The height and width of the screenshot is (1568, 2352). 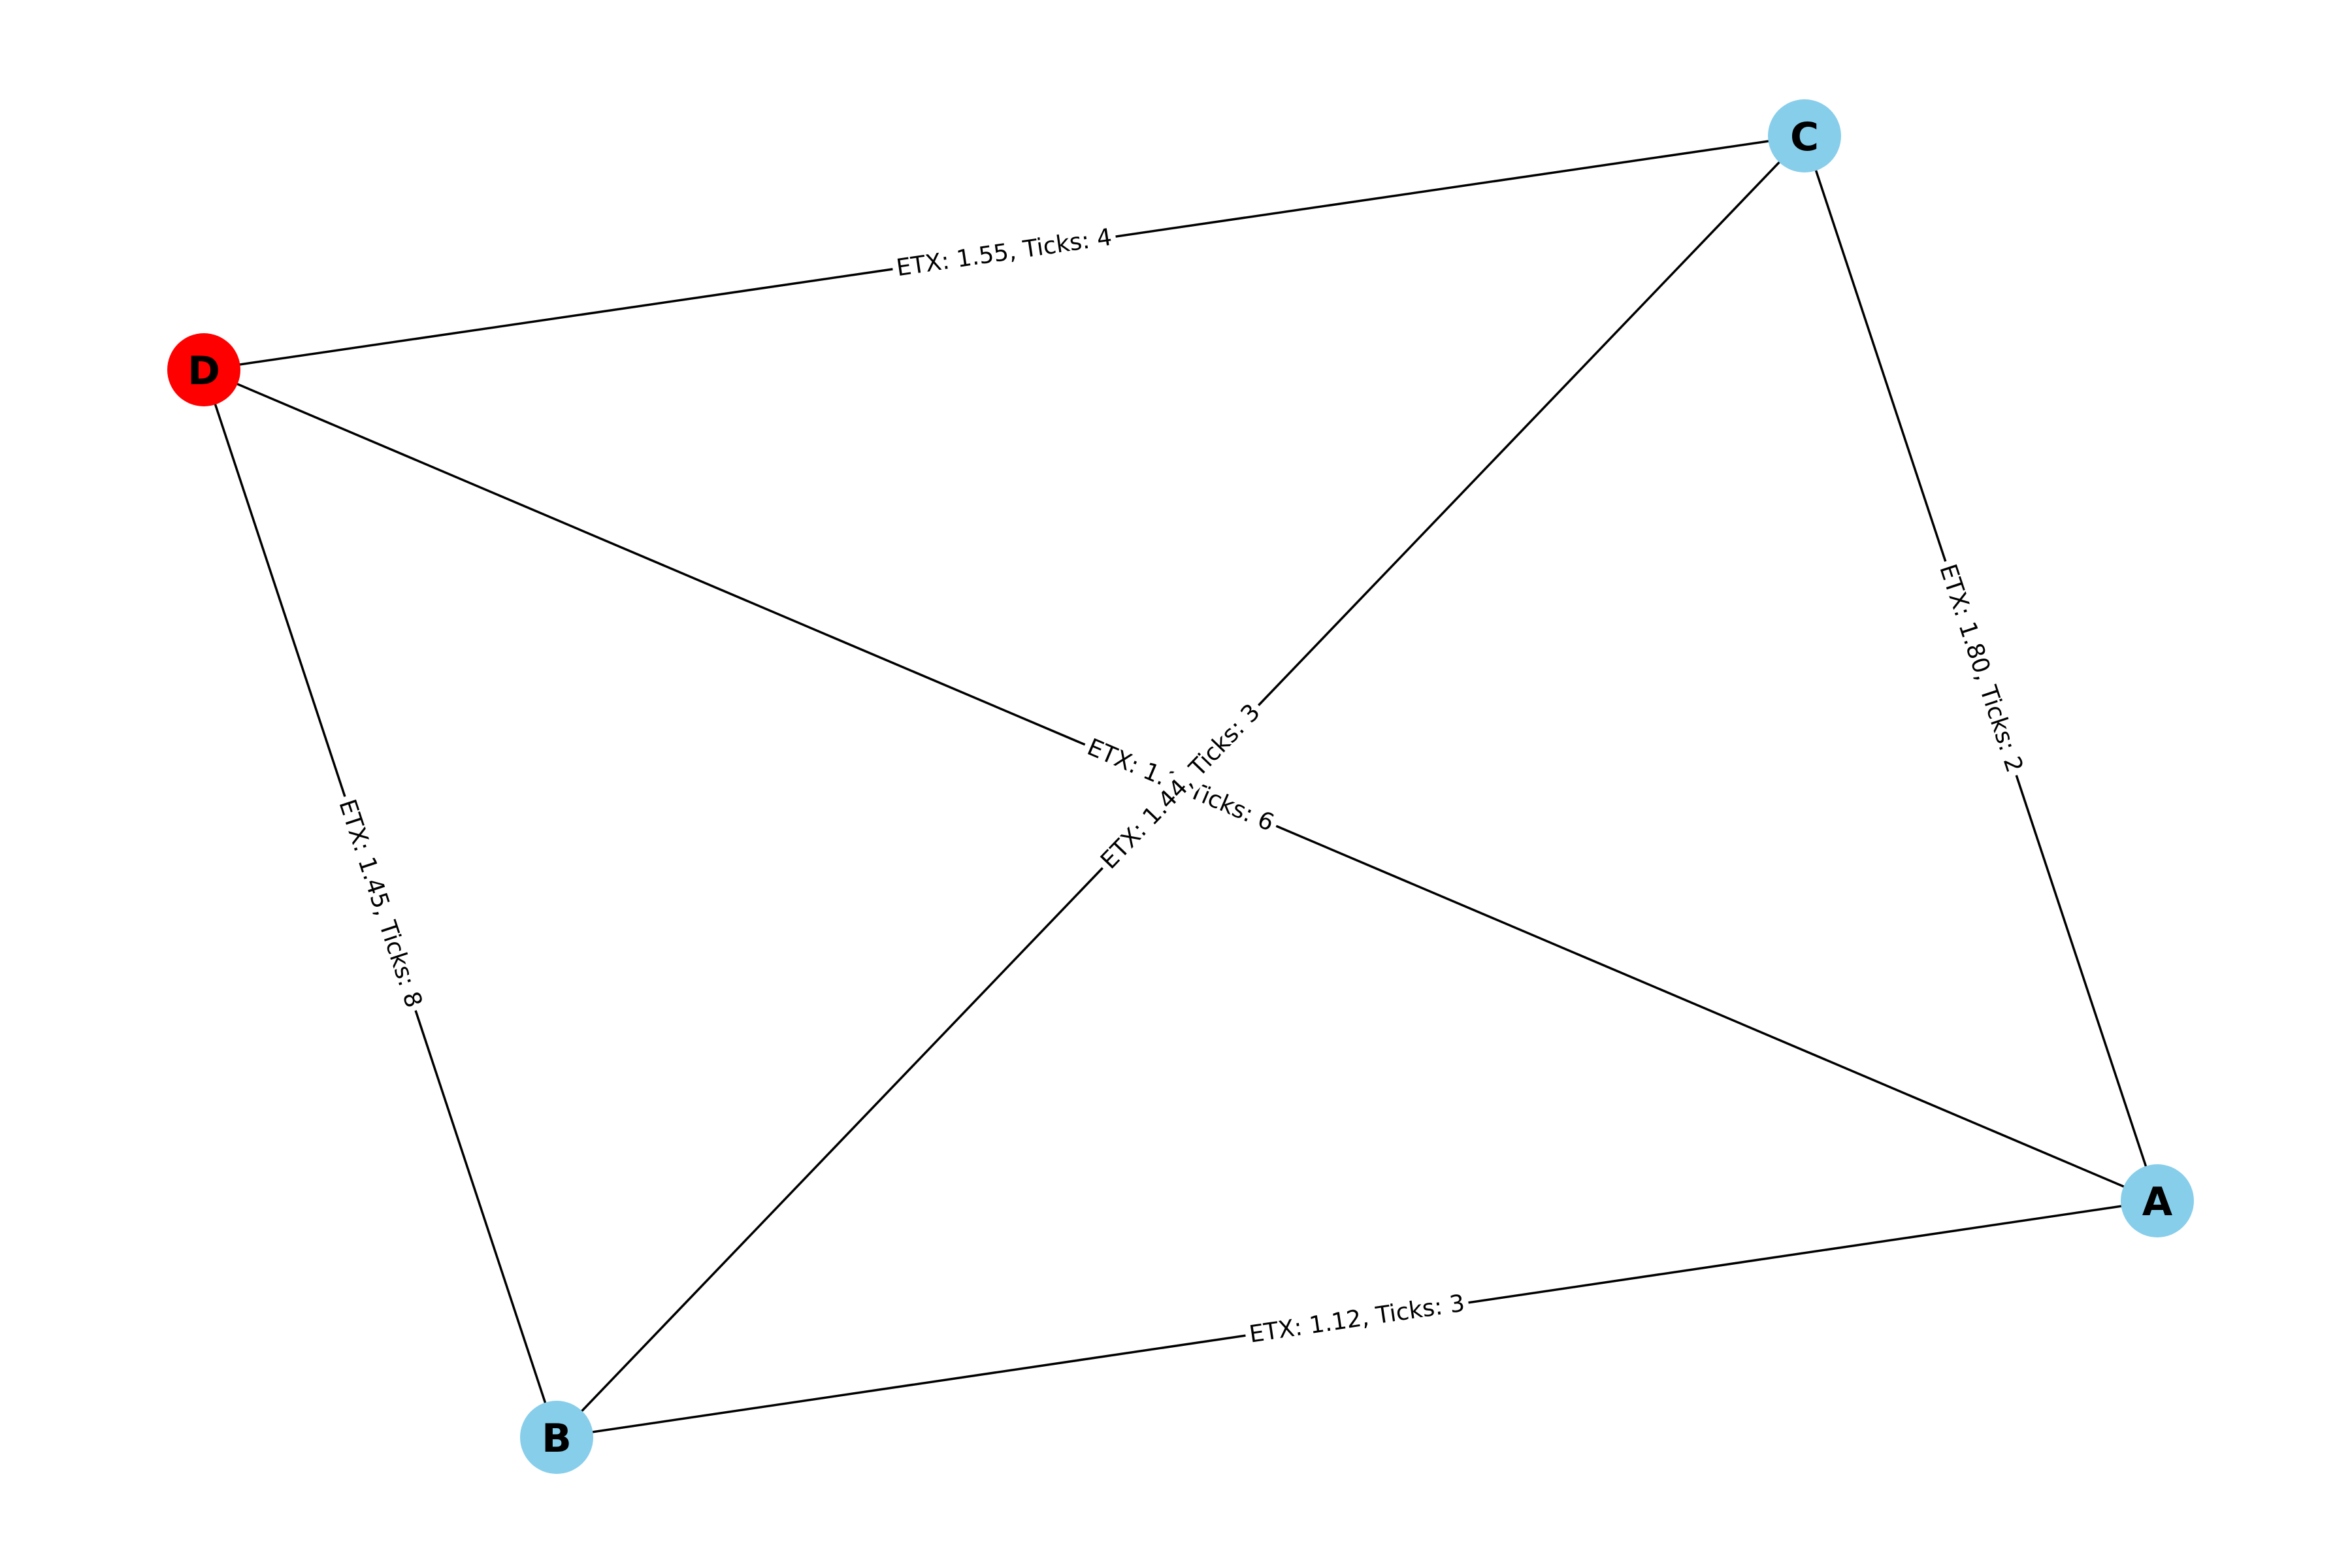 I want to click on node-circle-d, so click(x=203, y=369).